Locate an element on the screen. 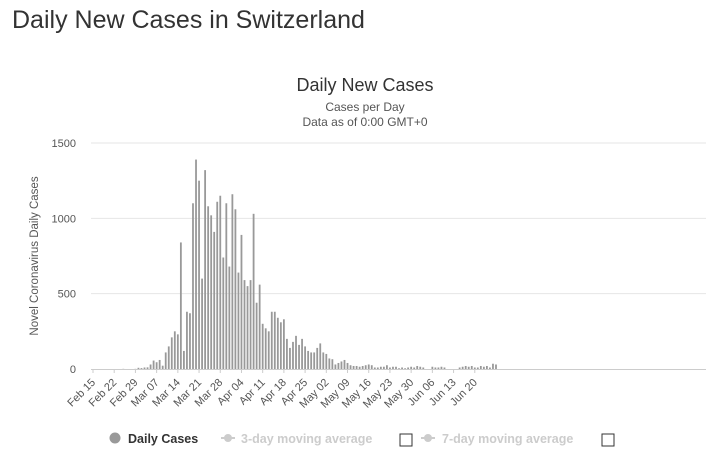 The height and width of the screenshot is (475, 728). checkbox-3day is located at coordinates (406, 440).